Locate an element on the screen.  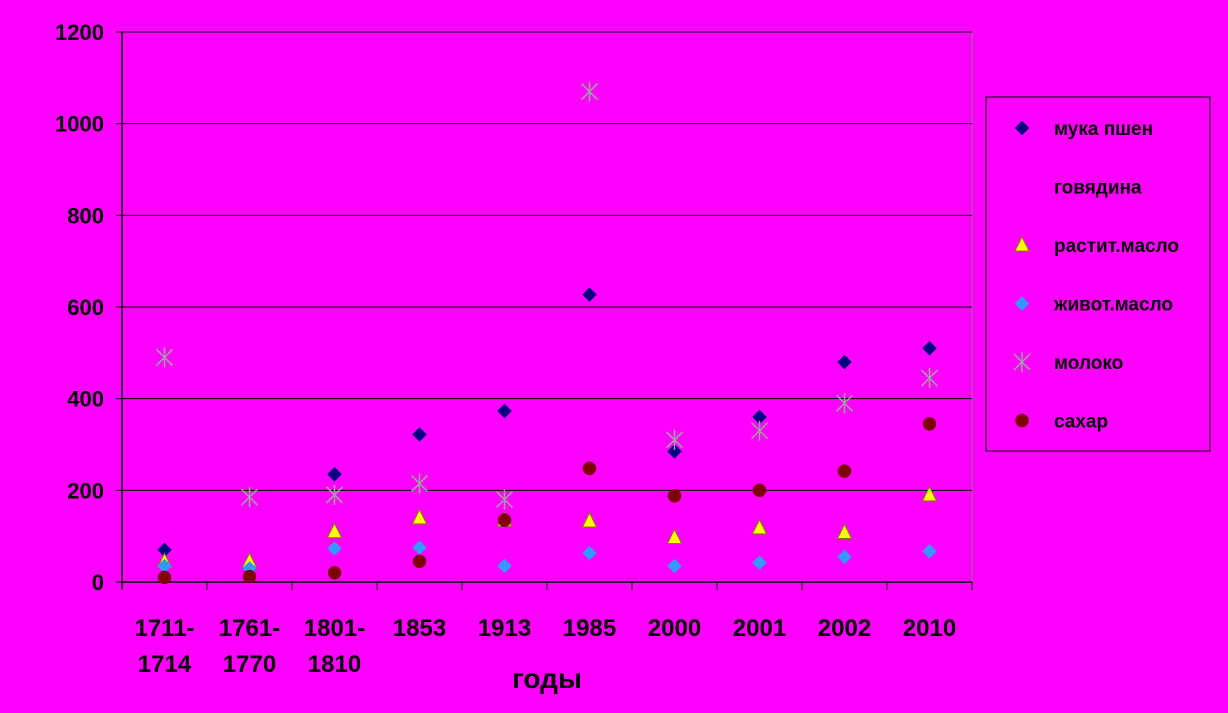
y-tick-label: 800 is located at coordinates (85, 215).